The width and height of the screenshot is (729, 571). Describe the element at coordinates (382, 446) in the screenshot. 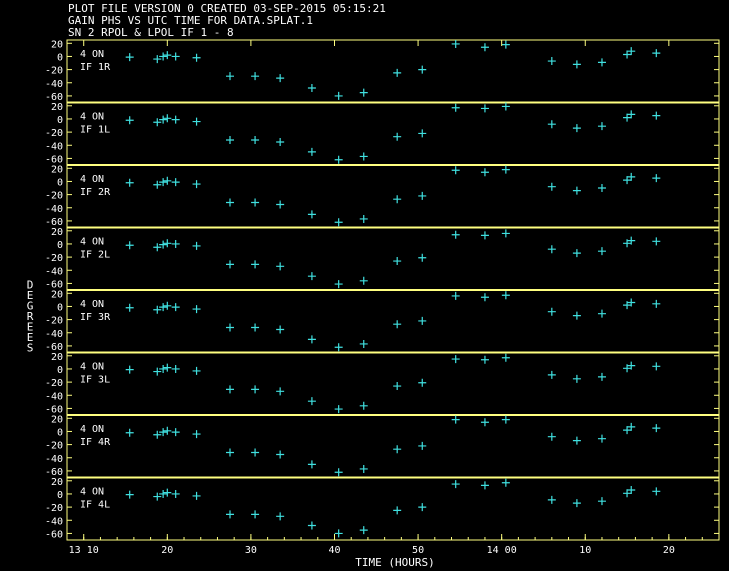

I see `panel-7: 20 0 -20 -40 -60 4 ON IF 4R` at that location.